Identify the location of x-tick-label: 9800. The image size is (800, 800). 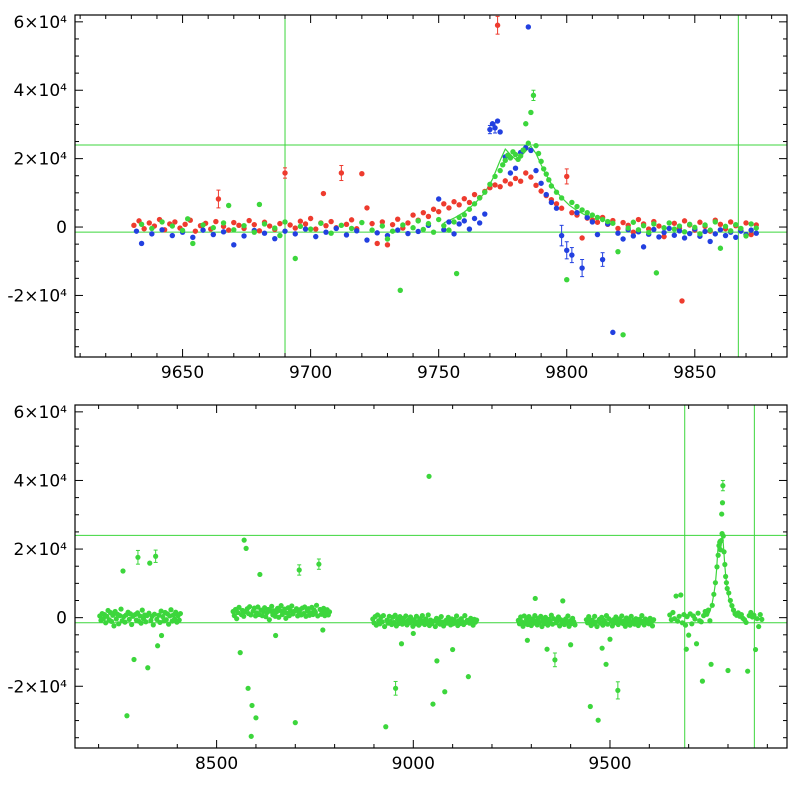
(566, 373).